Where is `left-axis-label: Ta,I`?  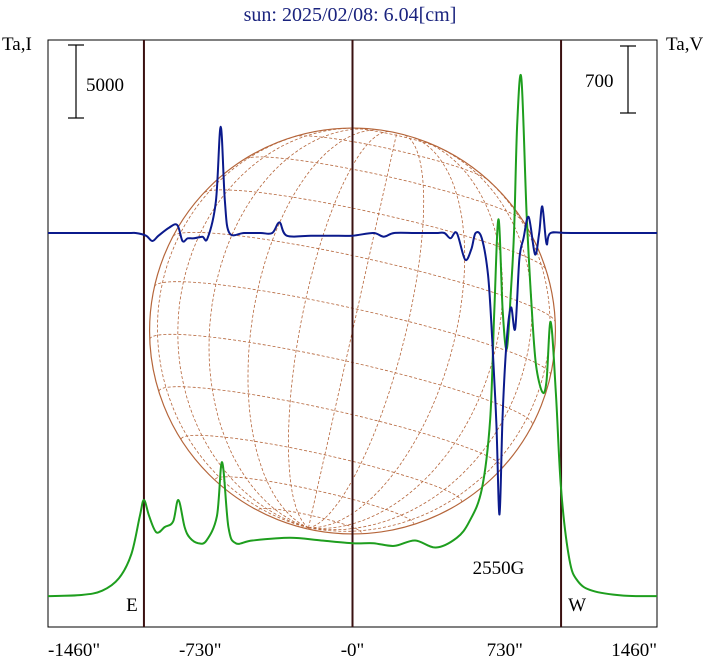
left-axis-label: Ta,I is located at coordinates (17, 44).